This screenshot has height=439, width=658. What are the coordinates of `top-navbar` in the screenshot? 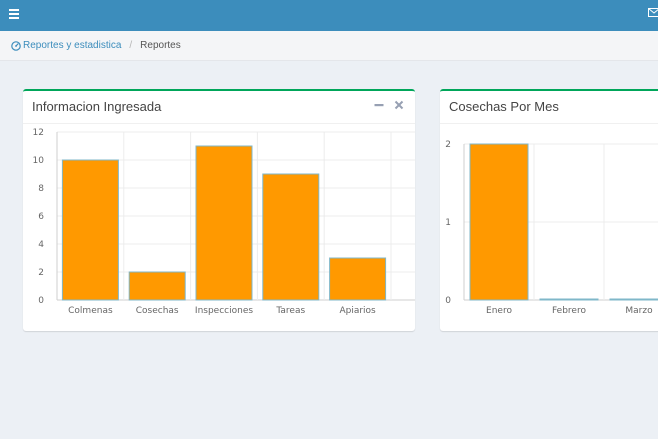 It's located at (329, 15).